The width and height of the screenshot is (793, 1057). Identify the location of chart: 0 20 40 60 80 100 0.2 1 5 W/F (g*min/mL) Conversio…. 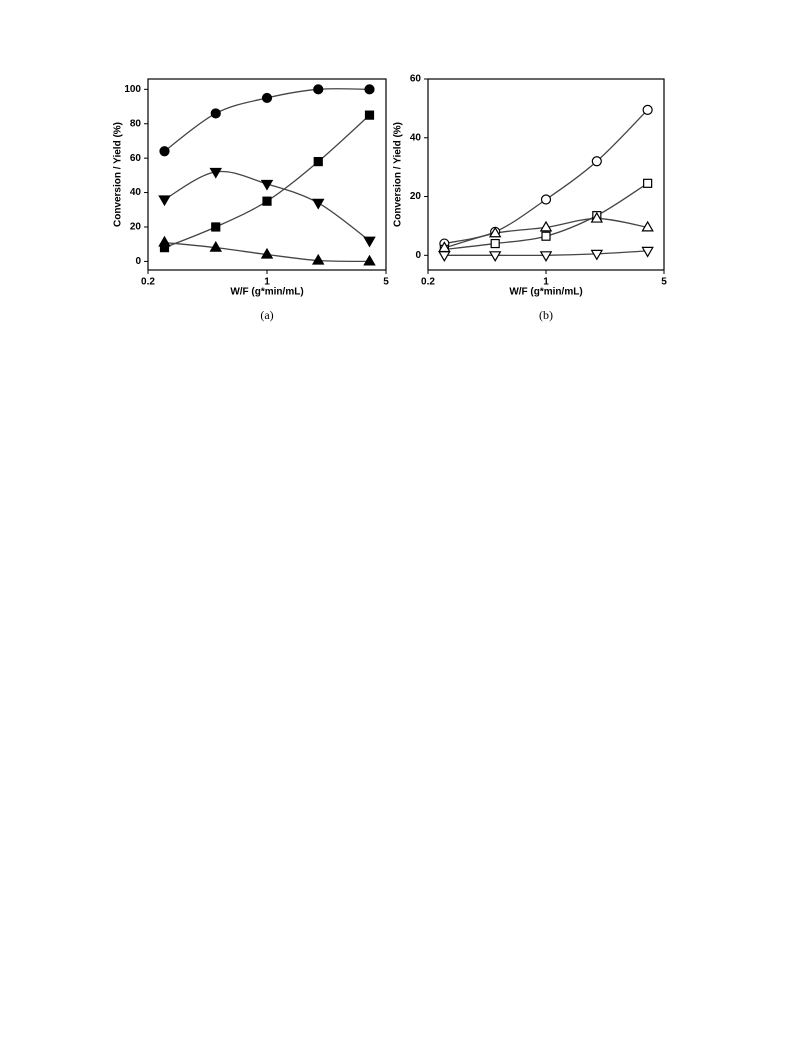
(251, 200).